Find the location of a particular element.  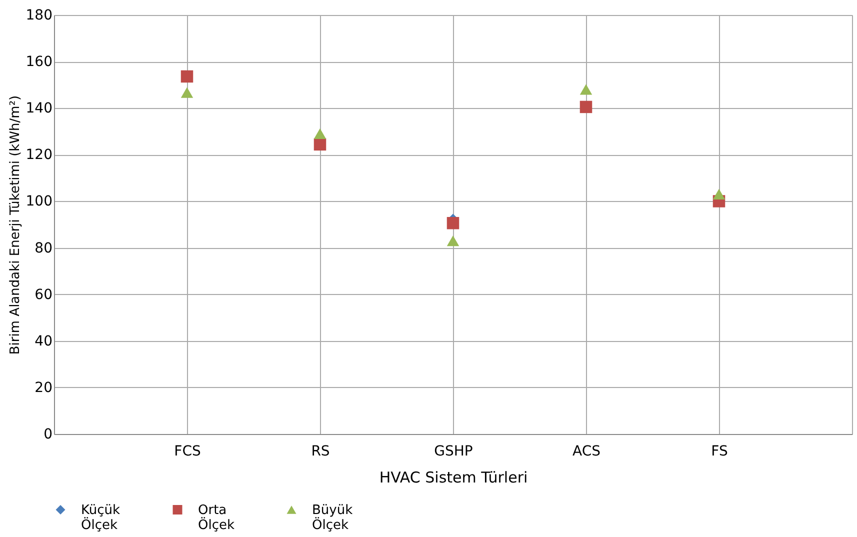

y-tick-label: 160 is located at coordinates (39, 62).